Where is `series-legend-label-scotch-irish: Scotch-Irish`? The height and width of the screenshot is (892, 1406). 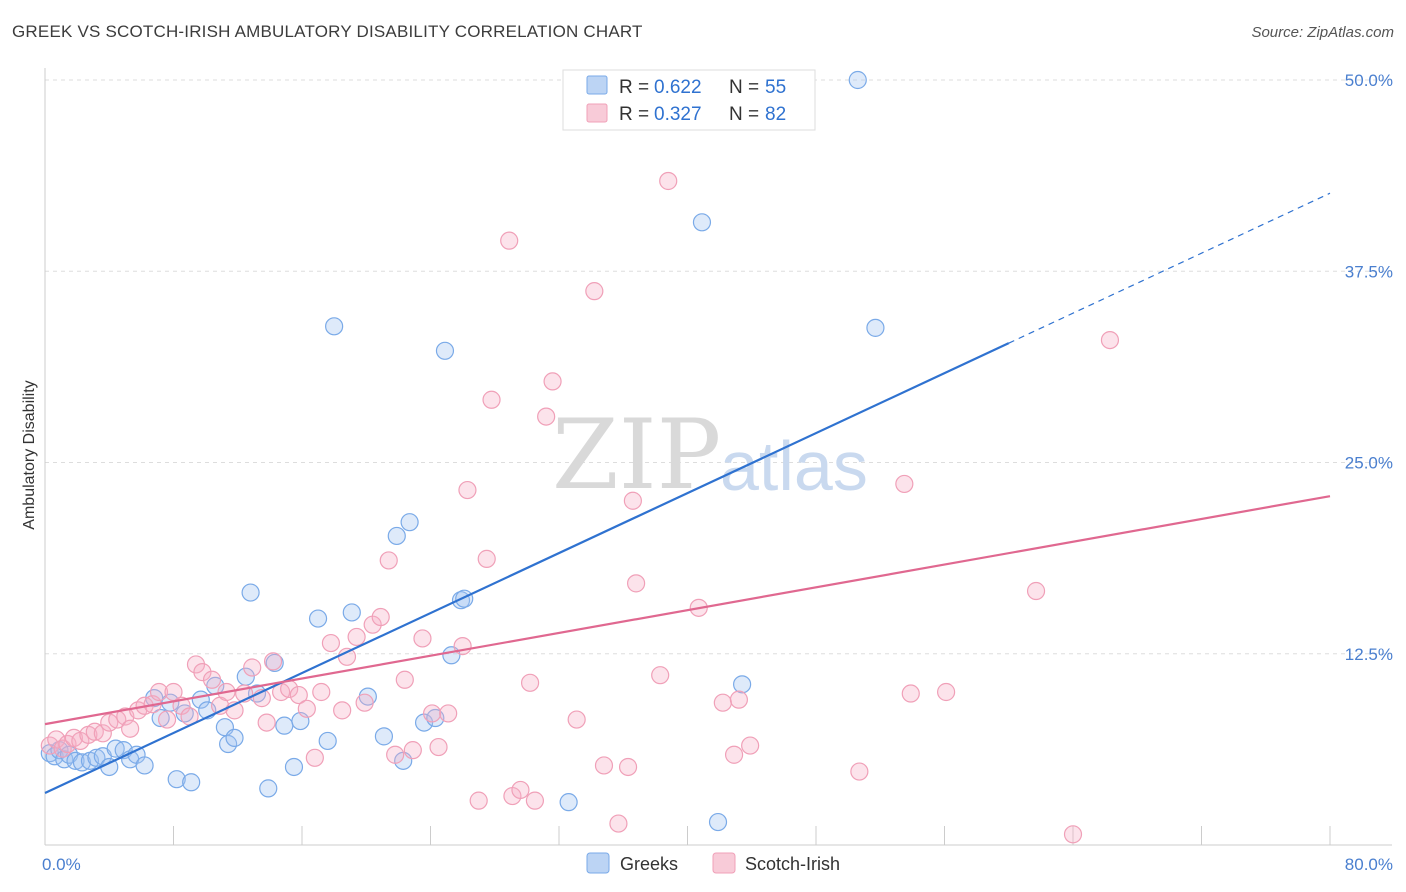 series-legend-label-scotch-irish: Scotch-Irish is located at coordinates (792, 864).